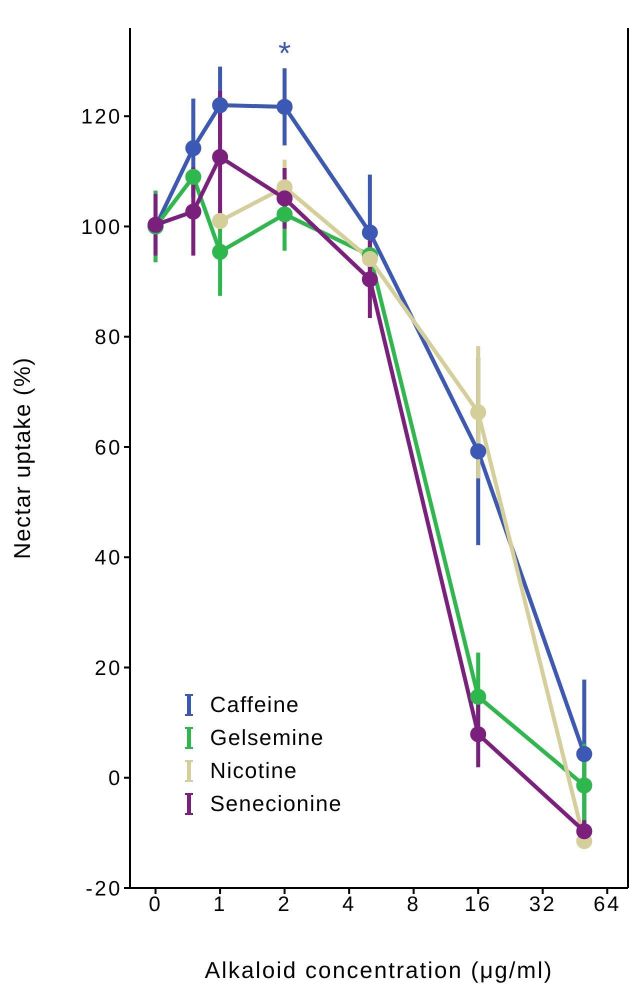 The width and height of the screenshot is (633, 985). I want to click on y-tick-label: 80, so click(108, 338).